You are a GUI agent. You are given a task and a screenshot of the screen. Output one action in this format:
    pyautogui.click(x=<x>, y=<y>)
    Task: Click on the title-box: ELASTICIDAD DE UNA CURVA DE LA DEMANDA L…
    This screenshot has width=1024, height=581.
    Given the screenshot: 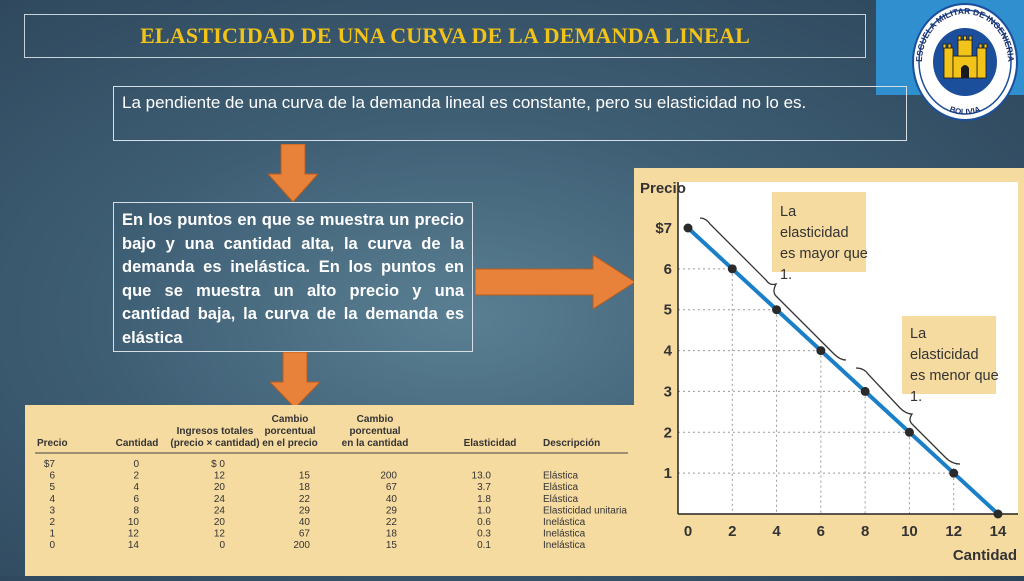 What is the action you would take?
    pyautogui.click(x=445, y=36)
    